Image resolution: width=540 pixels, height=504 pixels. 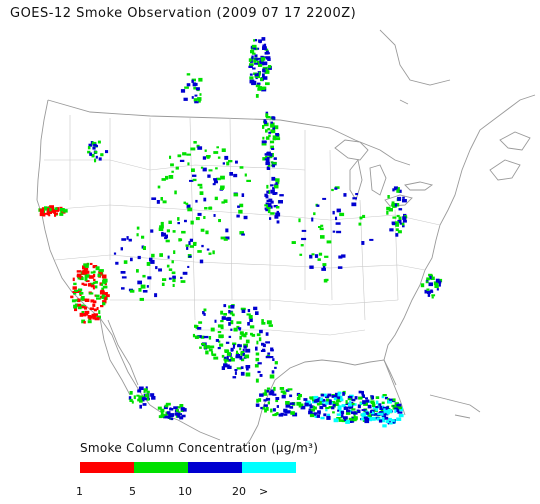 I want to click on legend-swatch-blue, so click(x=215, y=467).